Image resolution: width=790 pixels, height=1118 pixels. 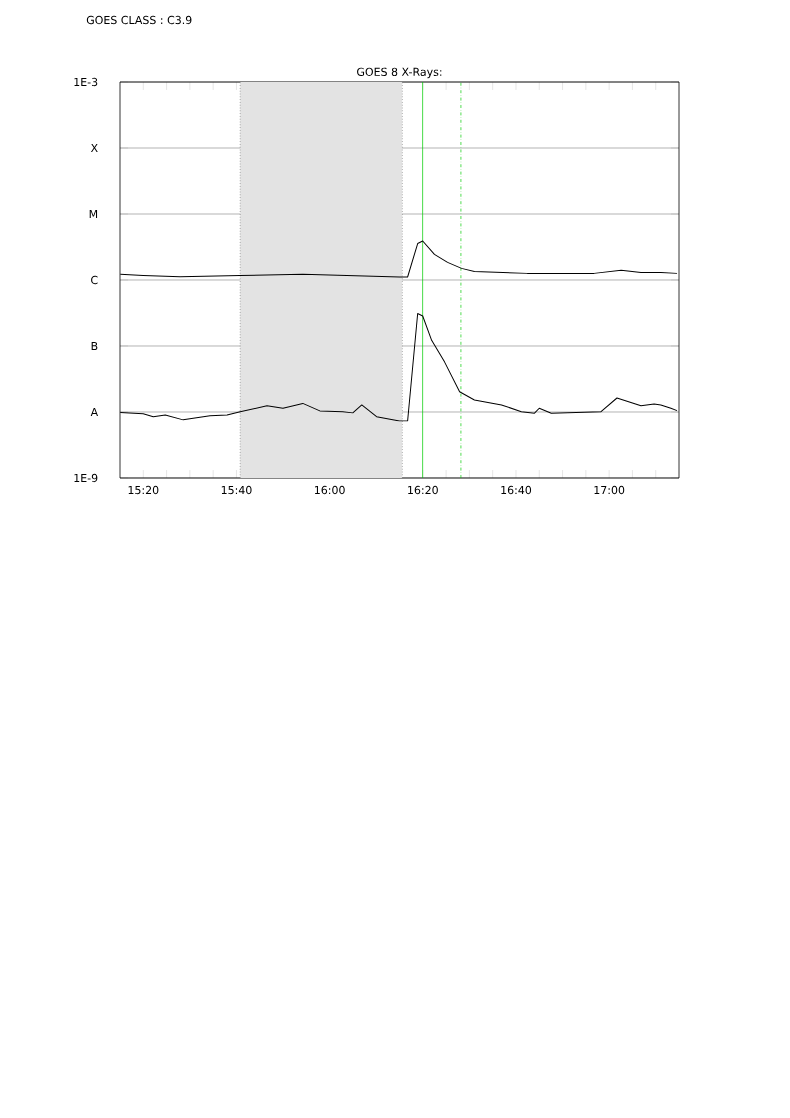 What do you see at coordinates (94, 412) in the screenshot?
I see `y-tick-label: A` at bounding box center [94, 412].